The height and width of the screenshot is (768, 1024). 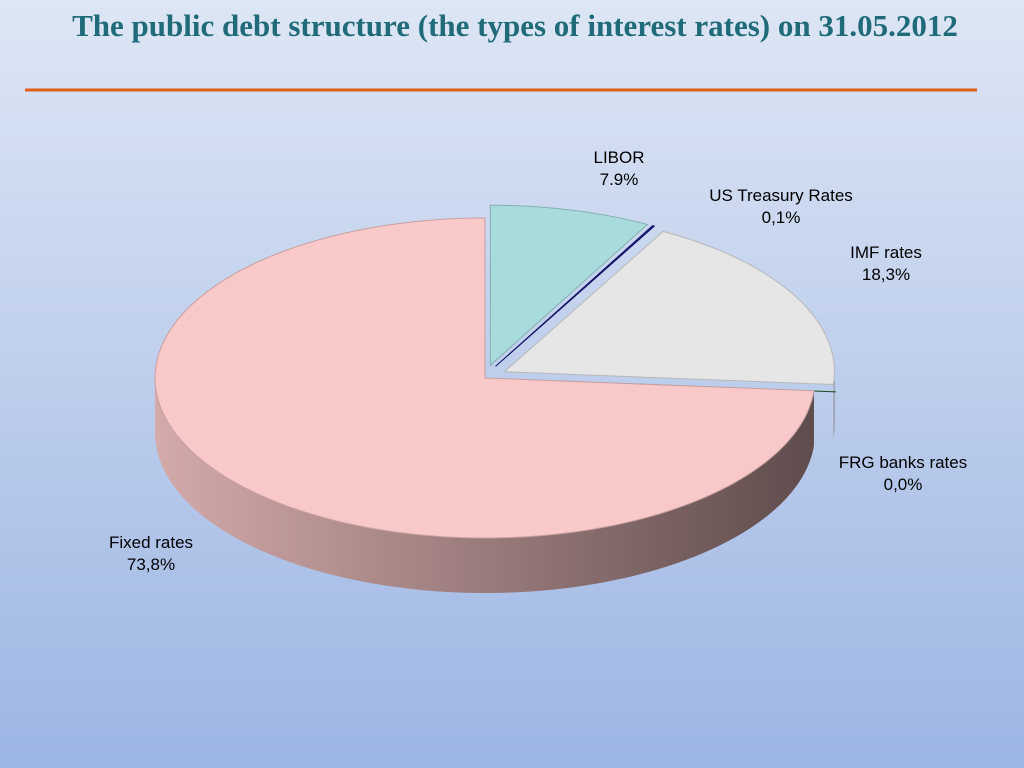 I want to click on slice-label: Fixed rates, so click(x=151, y=542).